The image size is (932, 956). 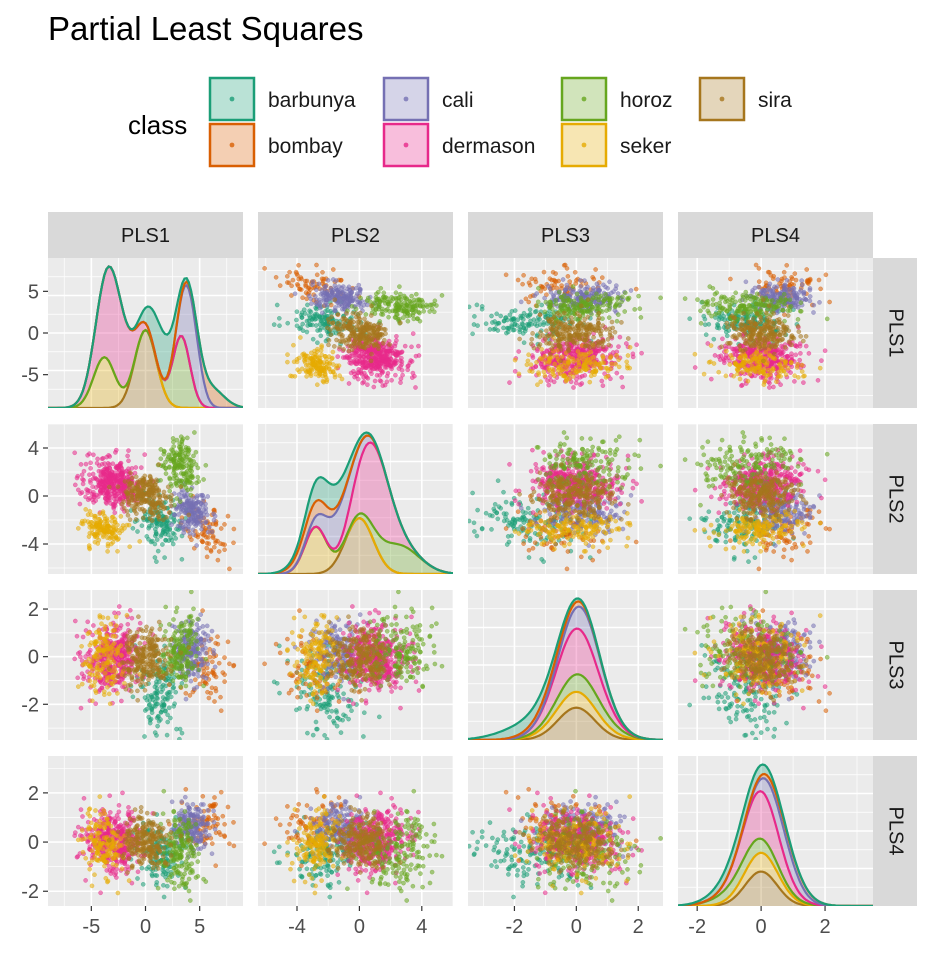 I want to click on chart-title: Partial Least Squares, so click(x=206, y=28).